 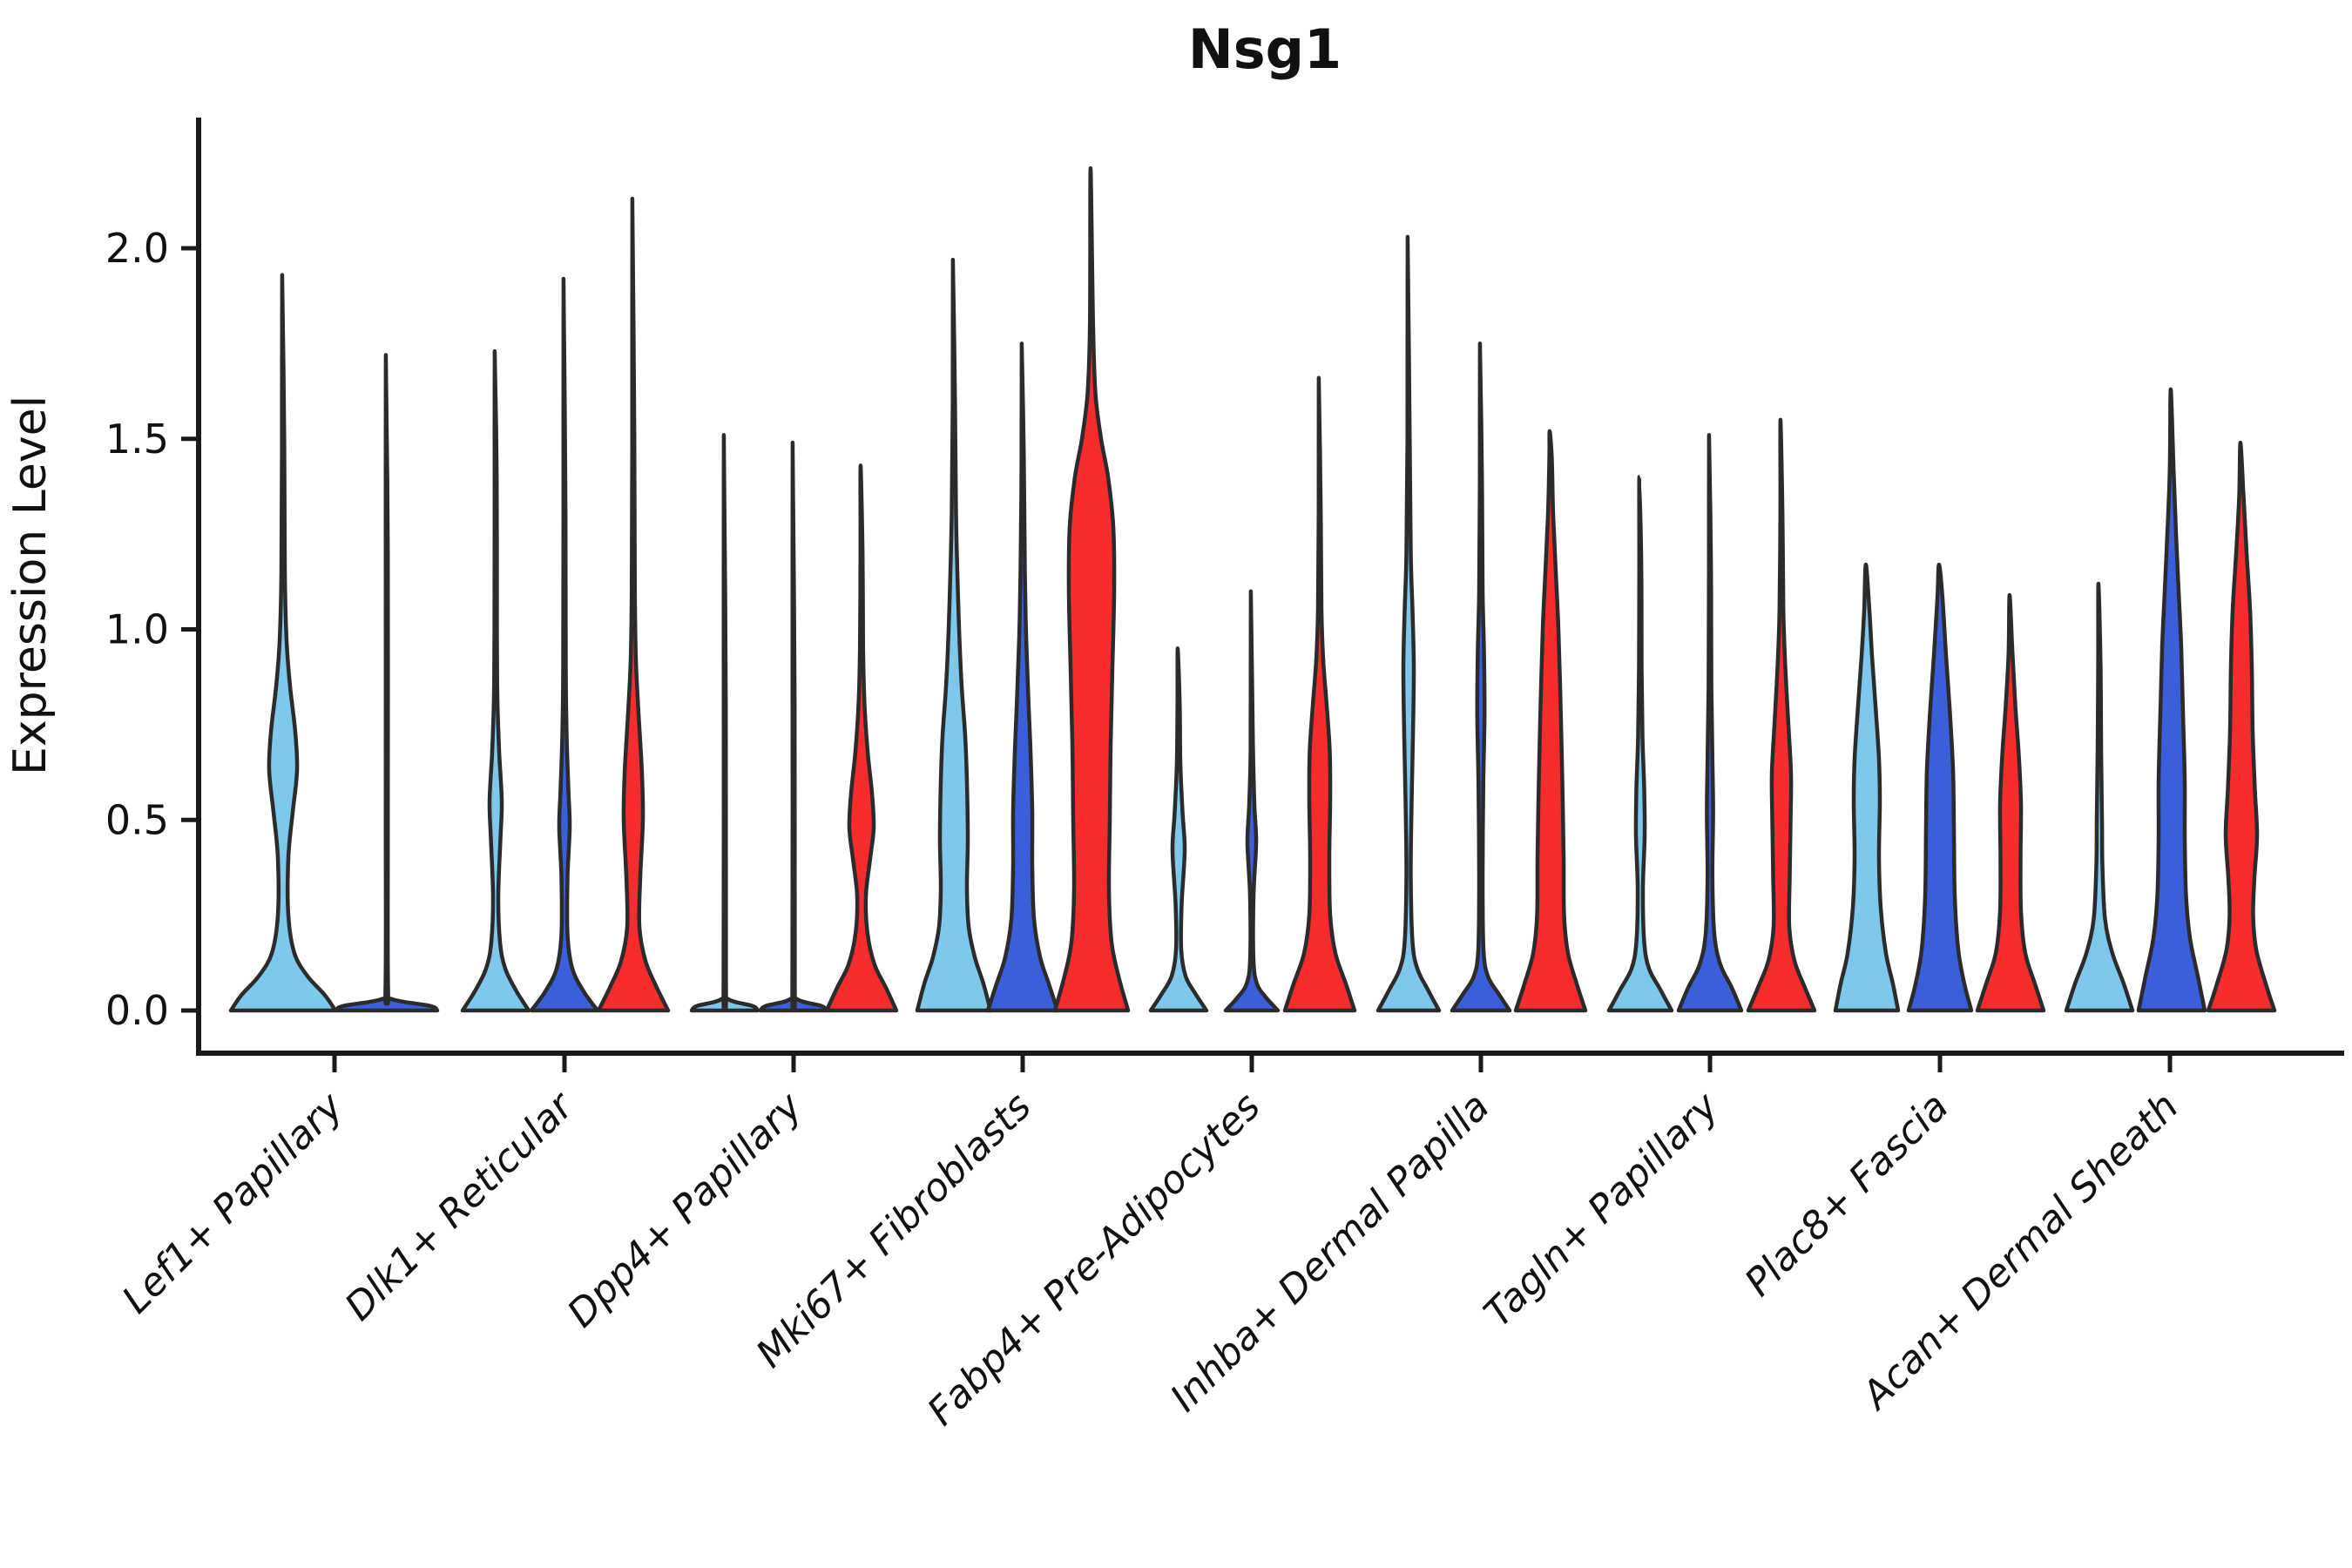 What do you see at coordinates (460, 1206) in the screenshot?
I see `x-tick-label-1: Dlk1+ Reticular` at bounding box center [460, 1206].